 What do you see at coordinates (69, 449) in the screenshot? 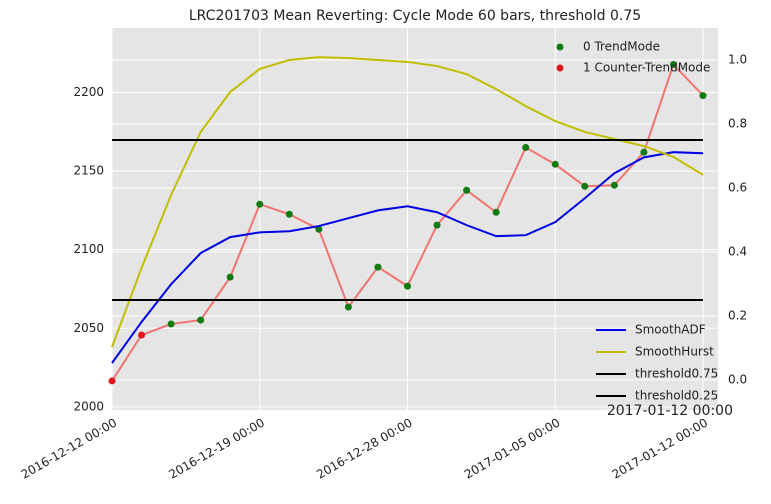
I see `x-tick-label: 2016-12-12 00:00` at bounding box center [69, 449].